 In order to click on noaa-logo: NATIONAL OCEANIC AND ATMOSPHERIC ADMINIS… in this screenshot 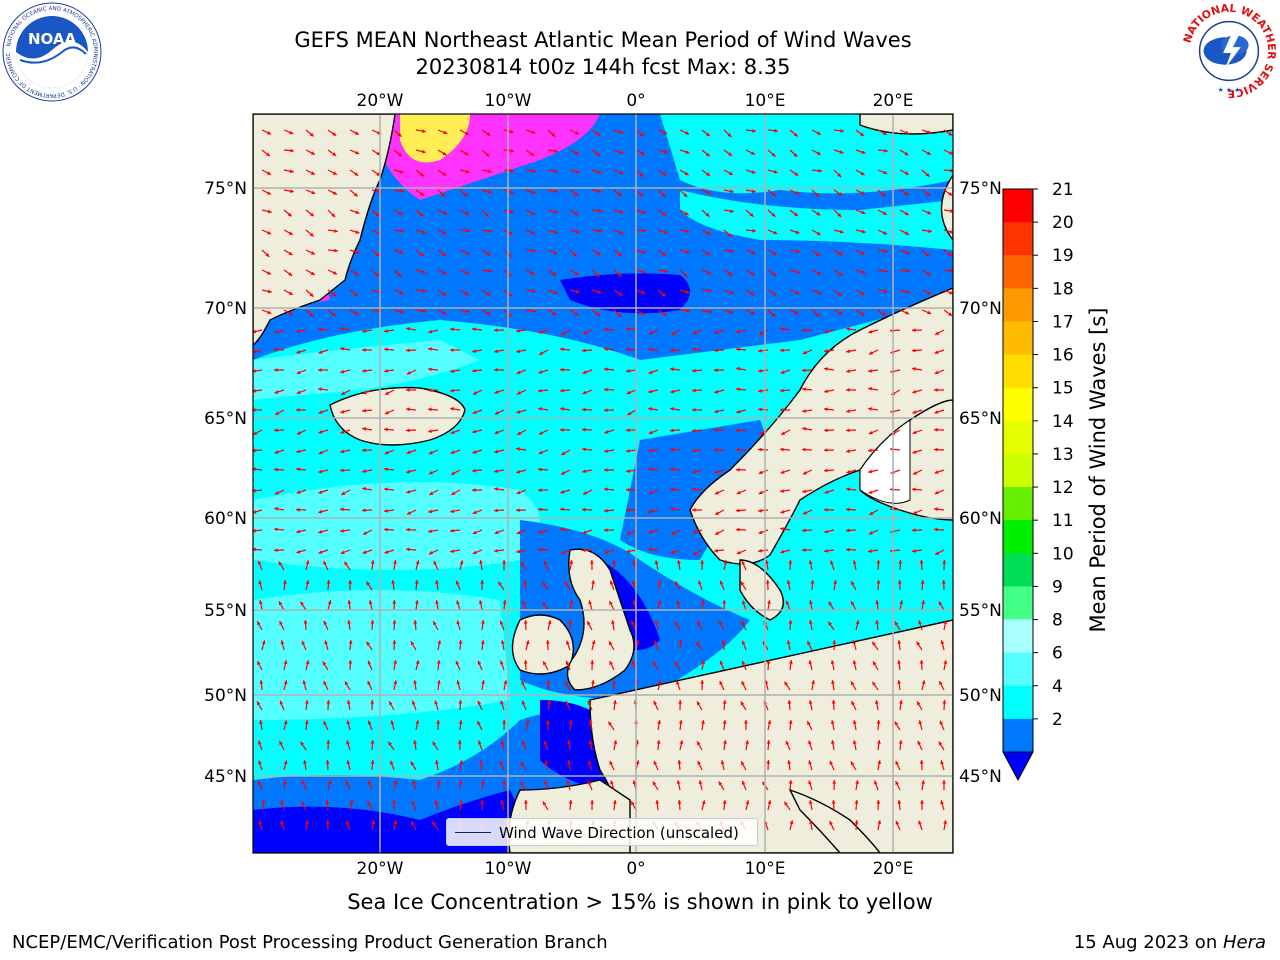, I will do `click(52, 52)`.